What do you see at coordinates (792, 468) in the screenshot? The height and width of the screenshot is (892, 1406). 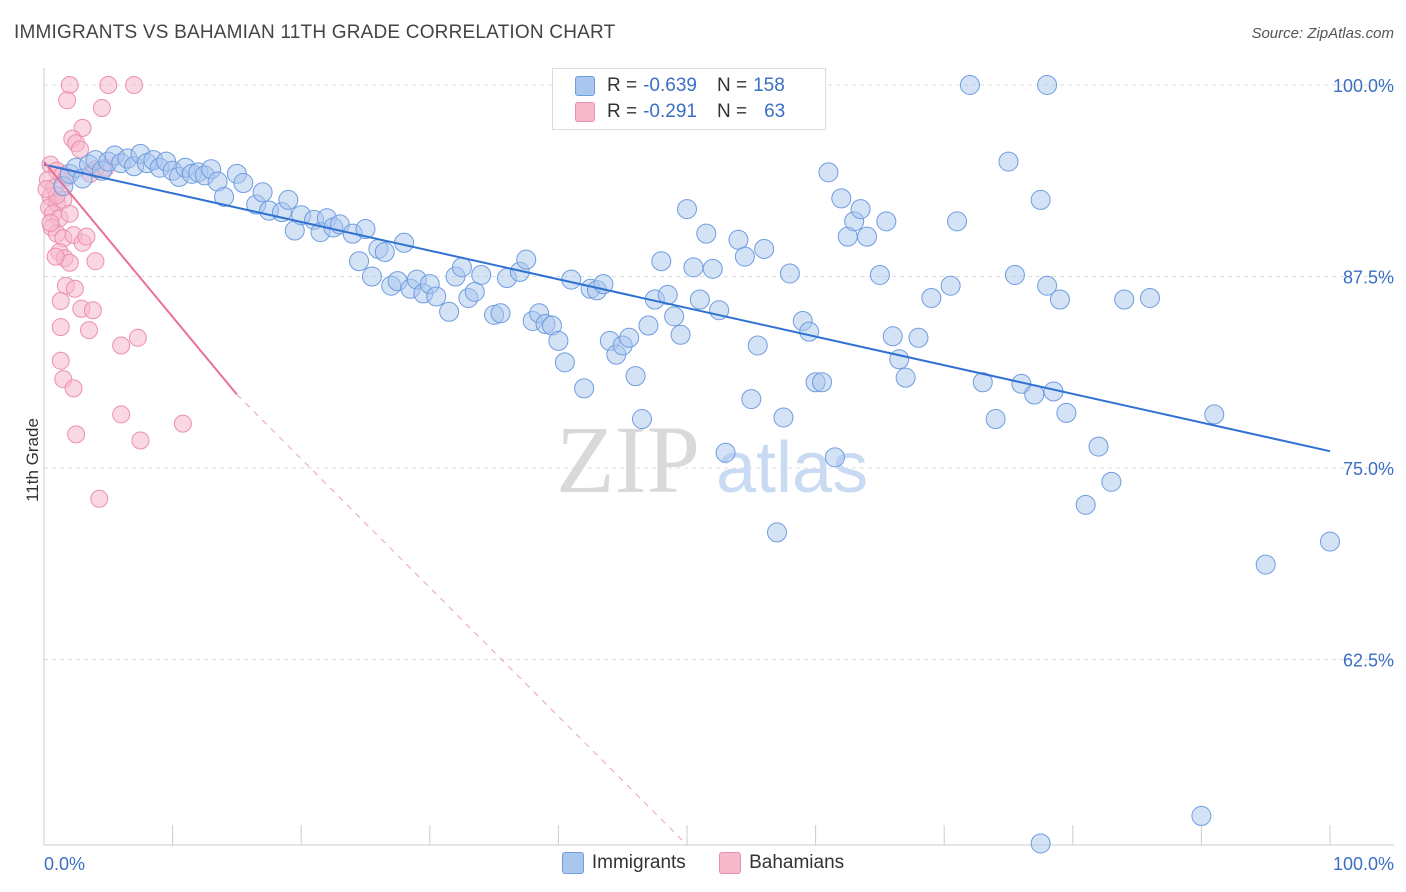 I see `watermark-atlas: atlas` at bounding box center [792, 468].